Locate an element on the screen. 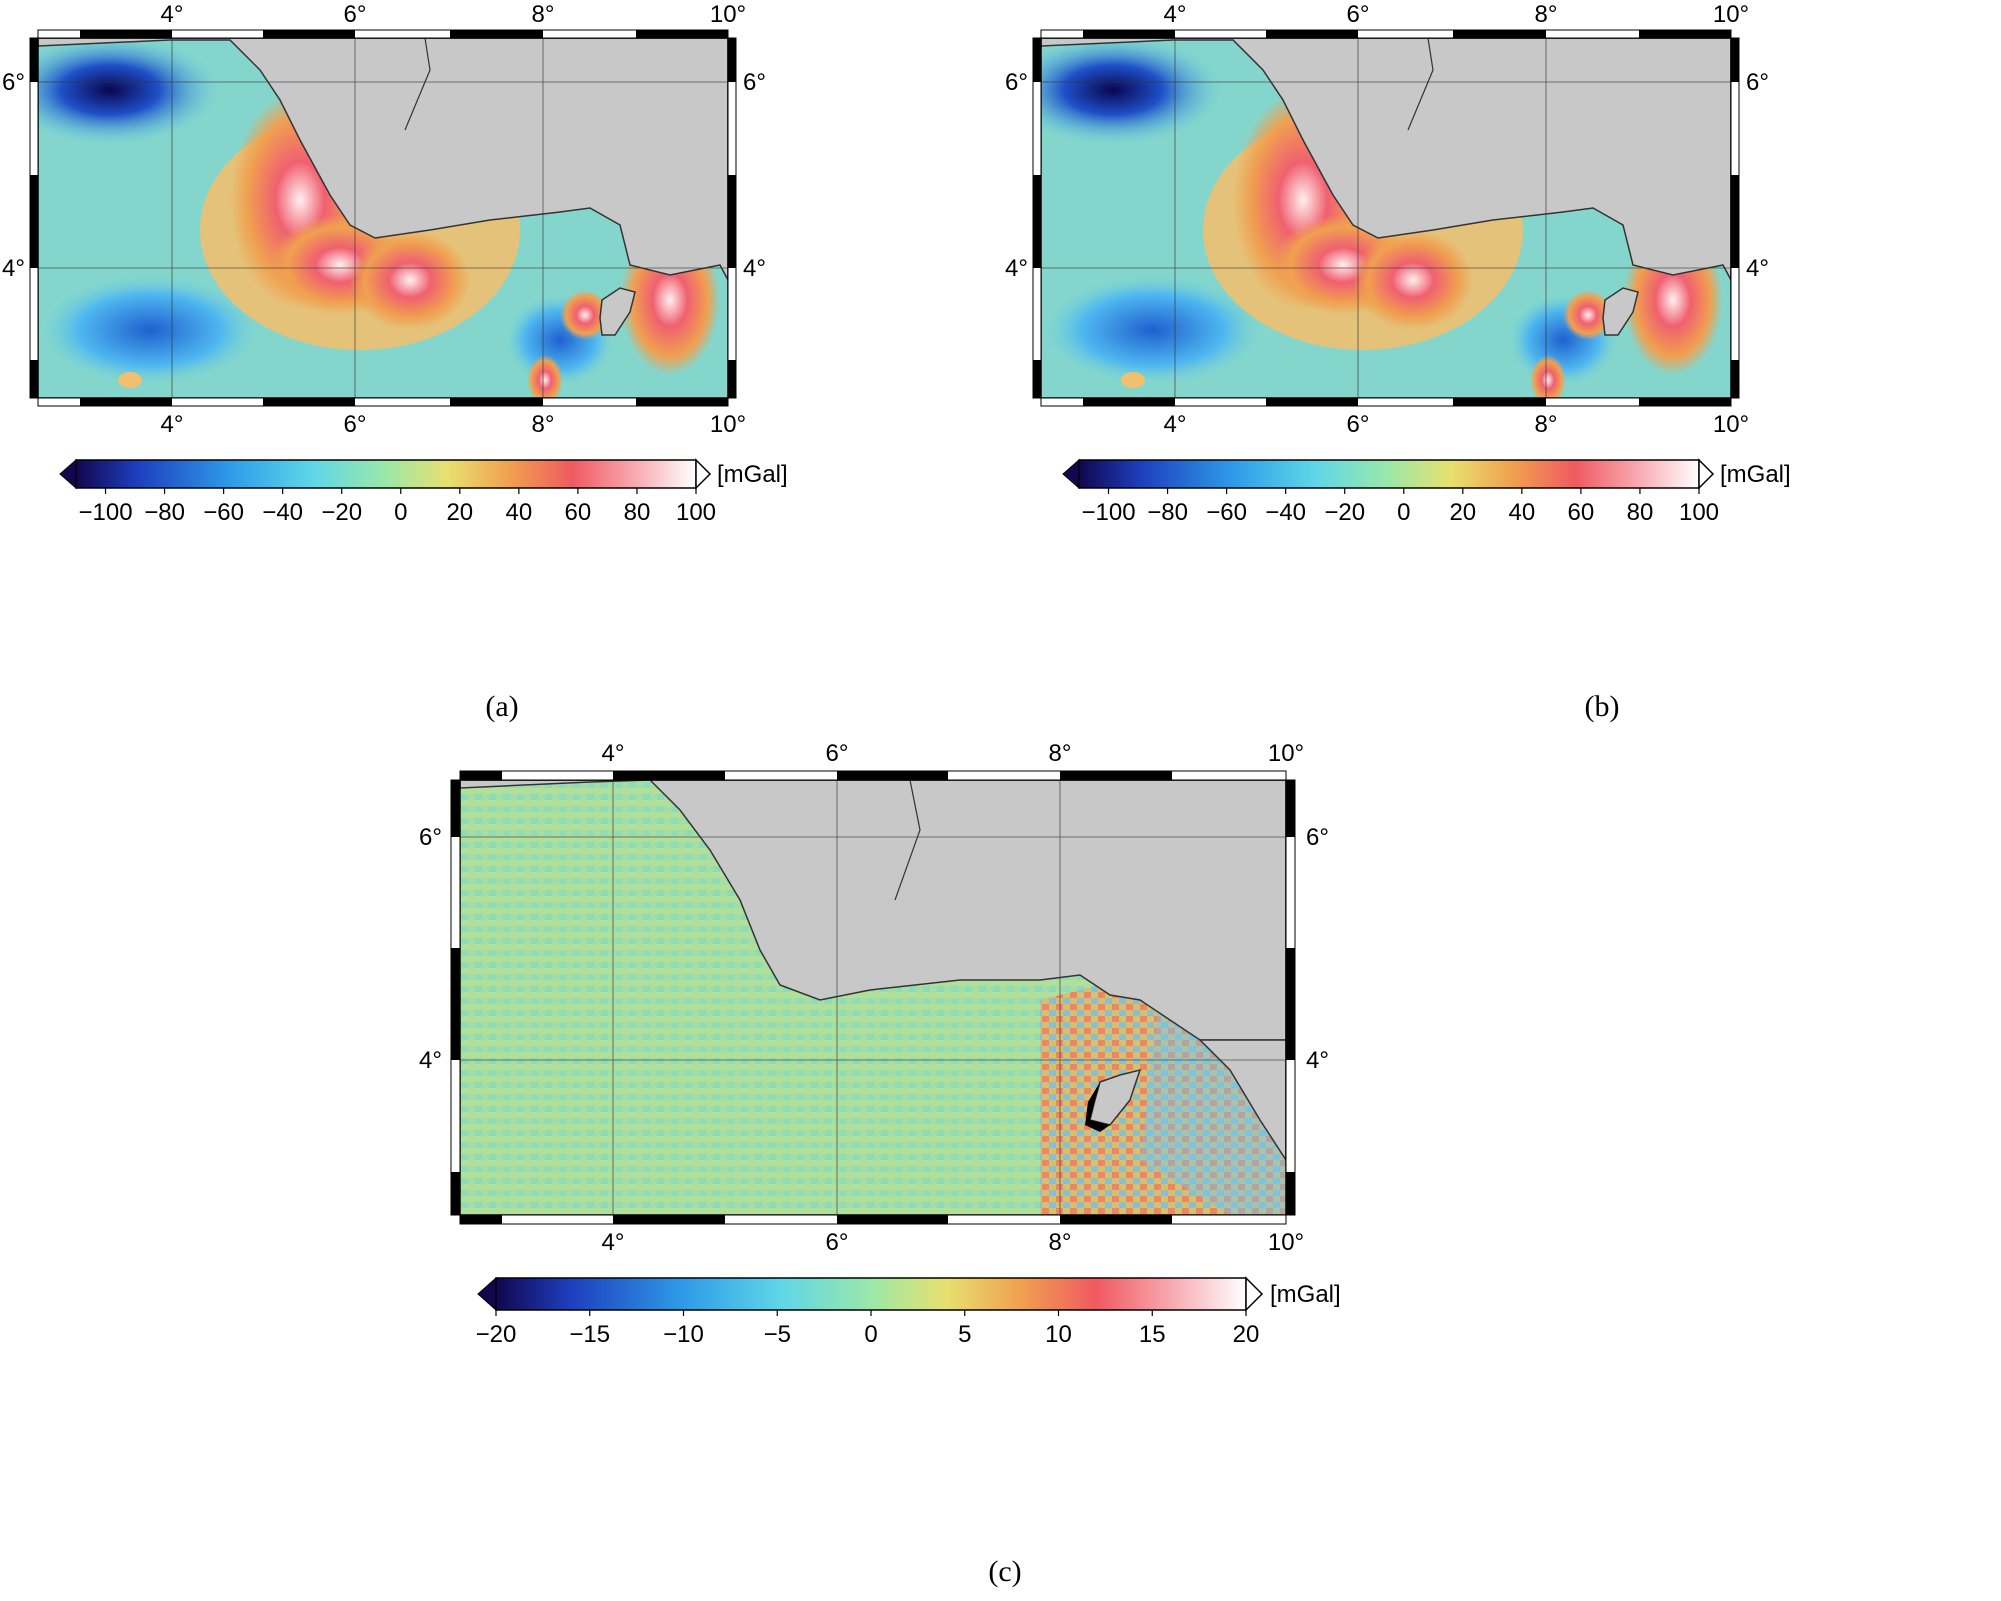 The image size is (2001, 1601). caption-b: (b) is located at coordinates (1602, 706).